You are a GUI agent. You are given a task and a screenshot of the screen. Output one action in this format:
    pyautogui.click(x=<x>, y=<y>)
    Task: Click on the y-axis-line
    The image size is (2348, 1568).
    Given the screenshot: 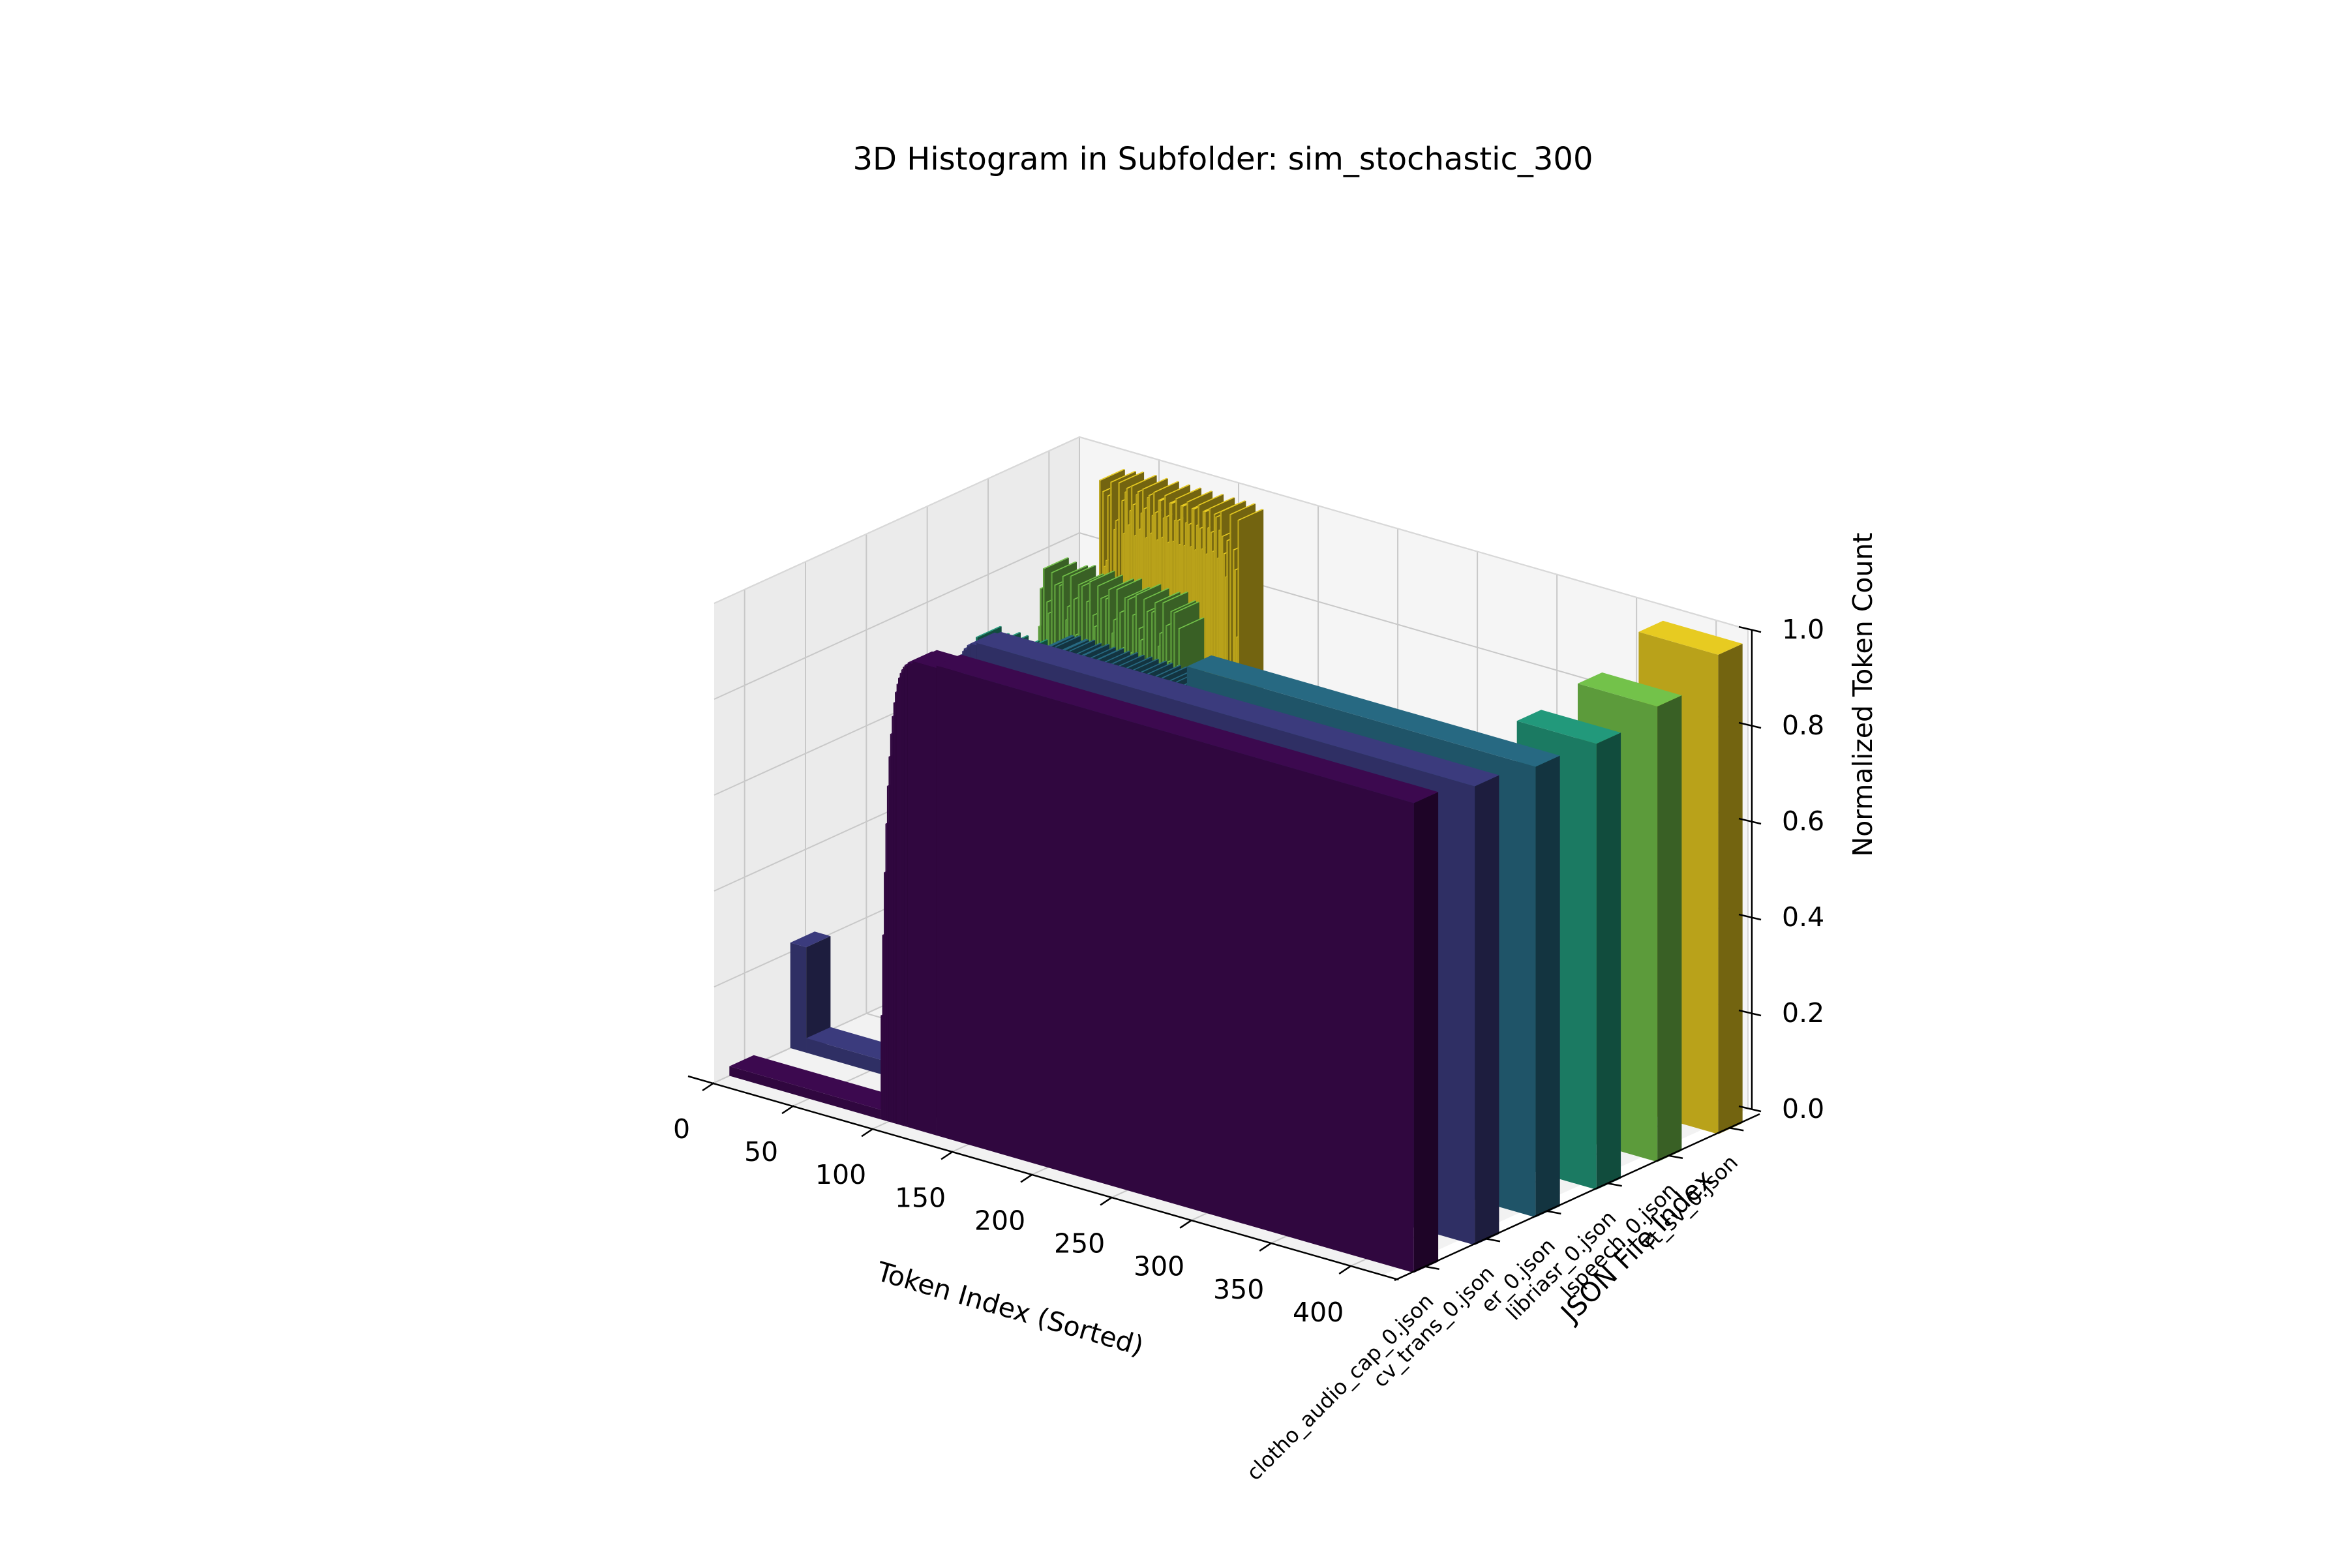 What is the action you would take?
    pyautogui.click(x=1577, y=1197)
    